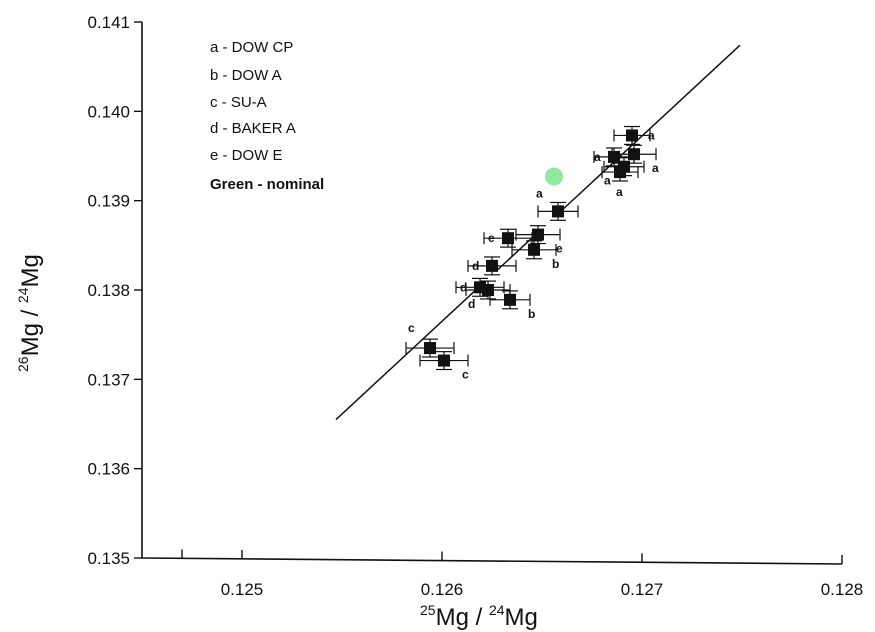 Image resolution: width=875 pixels, height=632 pixels. What do you see at coordinates (242, 589) in the screenshot?
I see `x-tick-label: 0.125` at bounding box center [242, 589].